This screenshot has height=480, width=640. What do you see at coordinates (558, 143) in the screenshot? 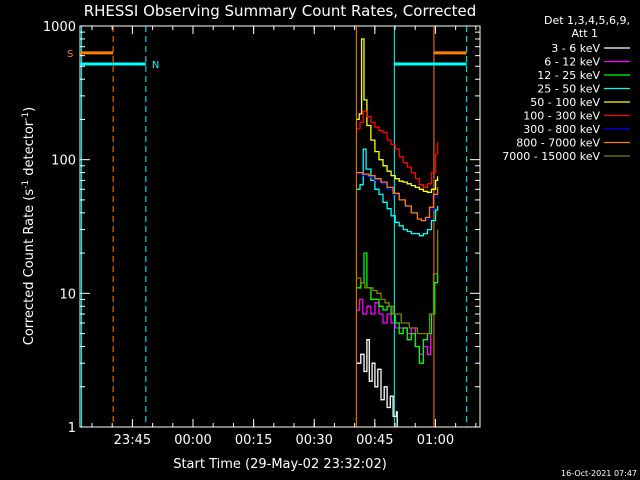
I see `legend-item-label: 800 - 7000 keV` at bounding box center [558, 143].